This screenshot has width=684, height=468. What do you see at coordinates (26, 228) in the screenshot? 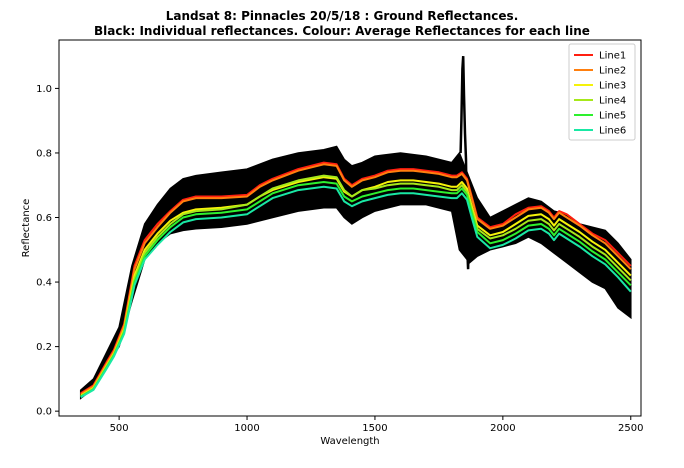
I see `y-axis-label: Reflectance` at bounding box center [26, 228].